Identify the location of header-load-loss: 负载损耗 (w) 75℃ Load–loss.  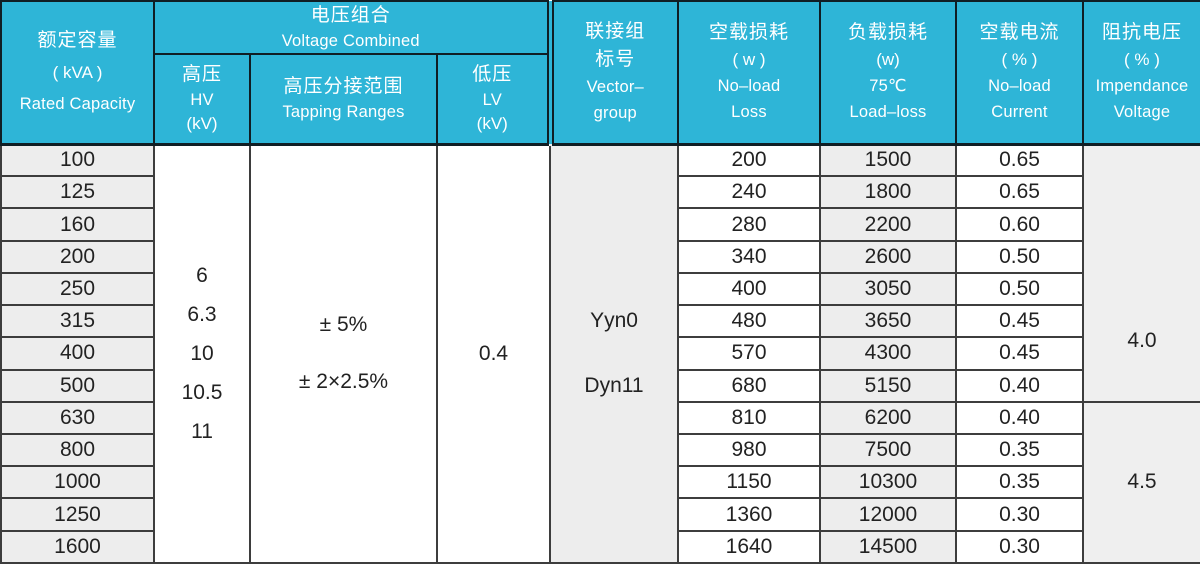
(888, 73).